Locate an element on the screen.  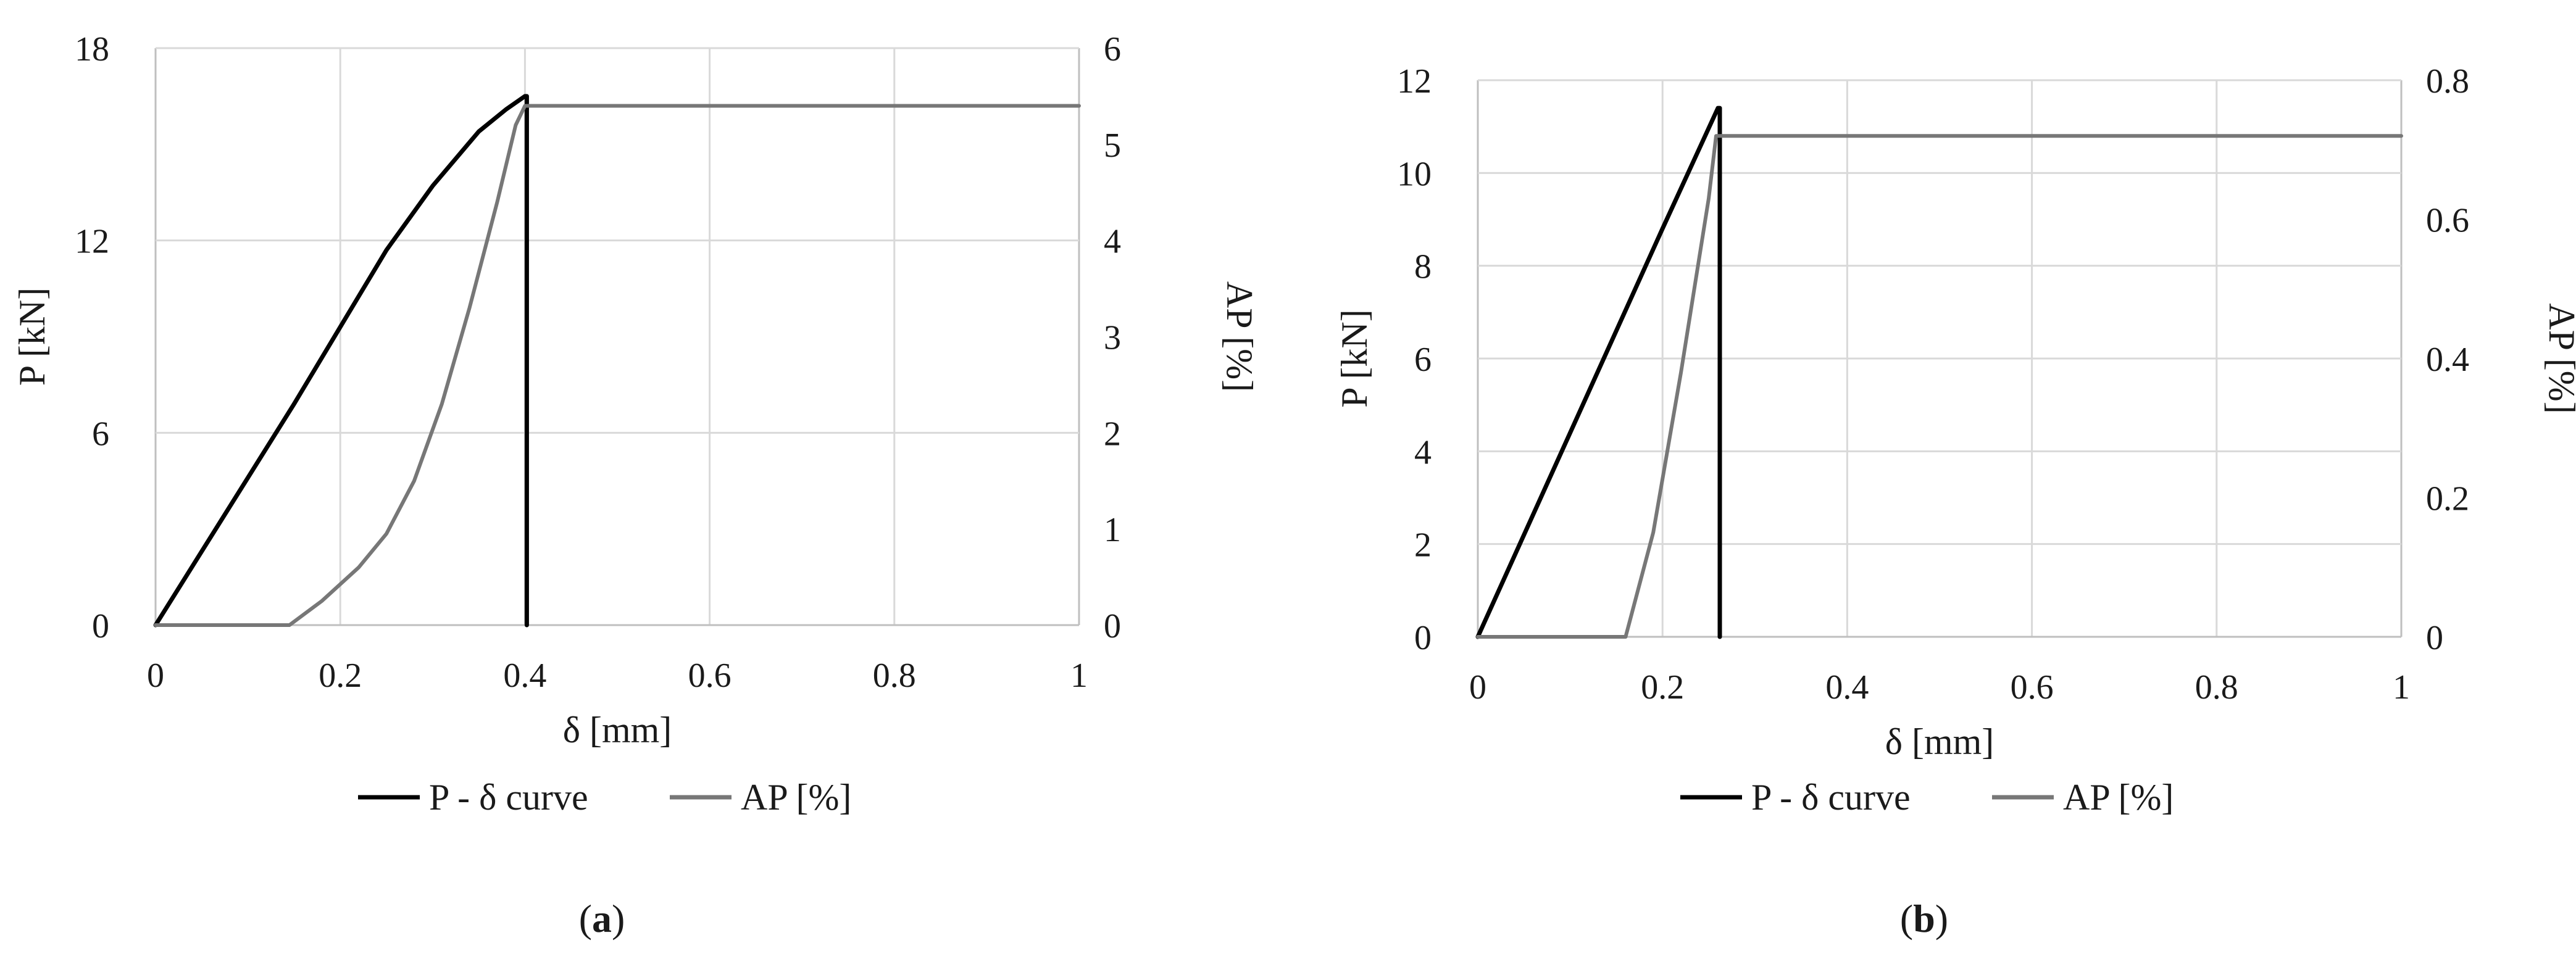
y-tick-b-0: 0 is located at coordinates (1423, 638).